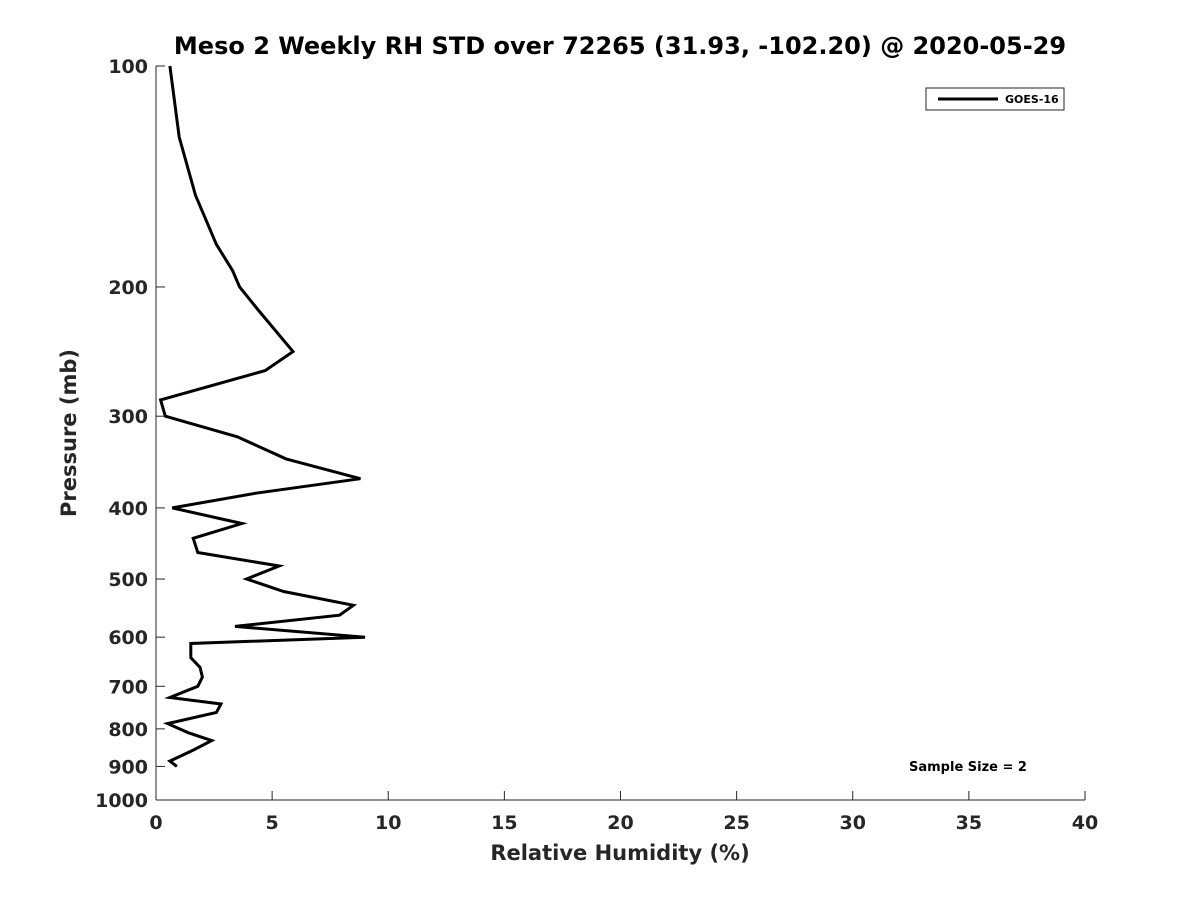  Describe the element at coordinates (969, 823) in the screenshot. I see `x-tick-label: 35` at that location.